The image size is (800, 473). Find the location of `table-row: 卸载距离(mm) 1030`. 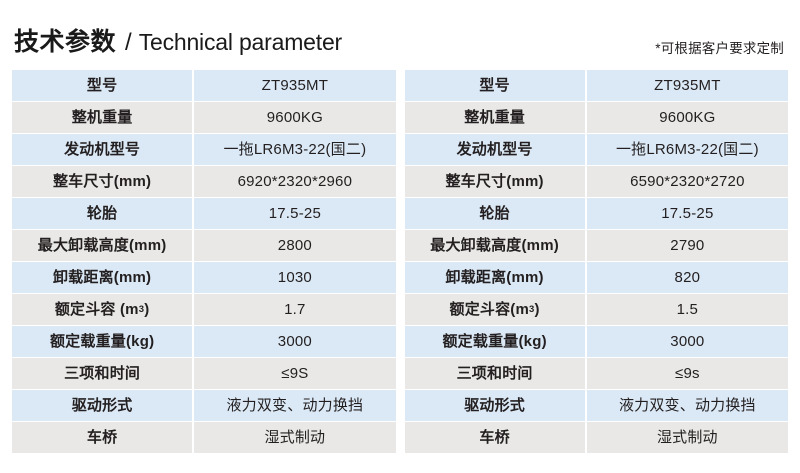

table-row: 卸载距离(mm) 1030 is located at coordinates (204, 277).